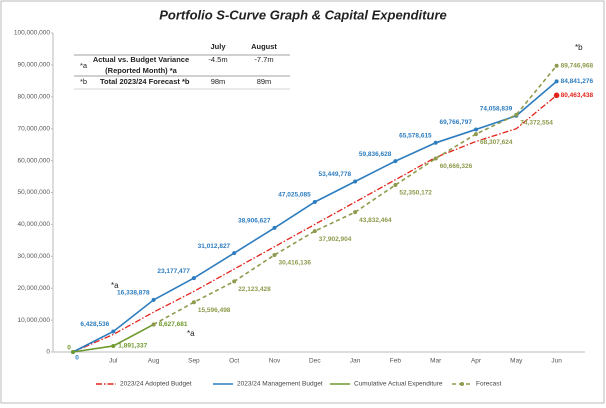 The width and height of the screenshot is (606, 408). Describe the element at coordinates (577, 95) in the screenshot. I see `data-label: 80,463,438` at that location.